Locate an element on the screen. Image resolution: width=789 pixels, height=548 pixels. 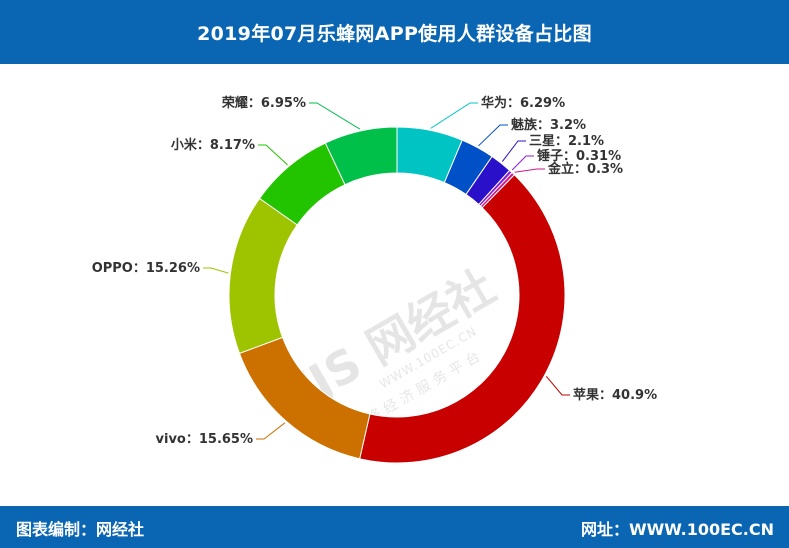
chart-header: 2019年07月乐蜂网APP使用人群设备占比图 is located at coordinates (394, 32).